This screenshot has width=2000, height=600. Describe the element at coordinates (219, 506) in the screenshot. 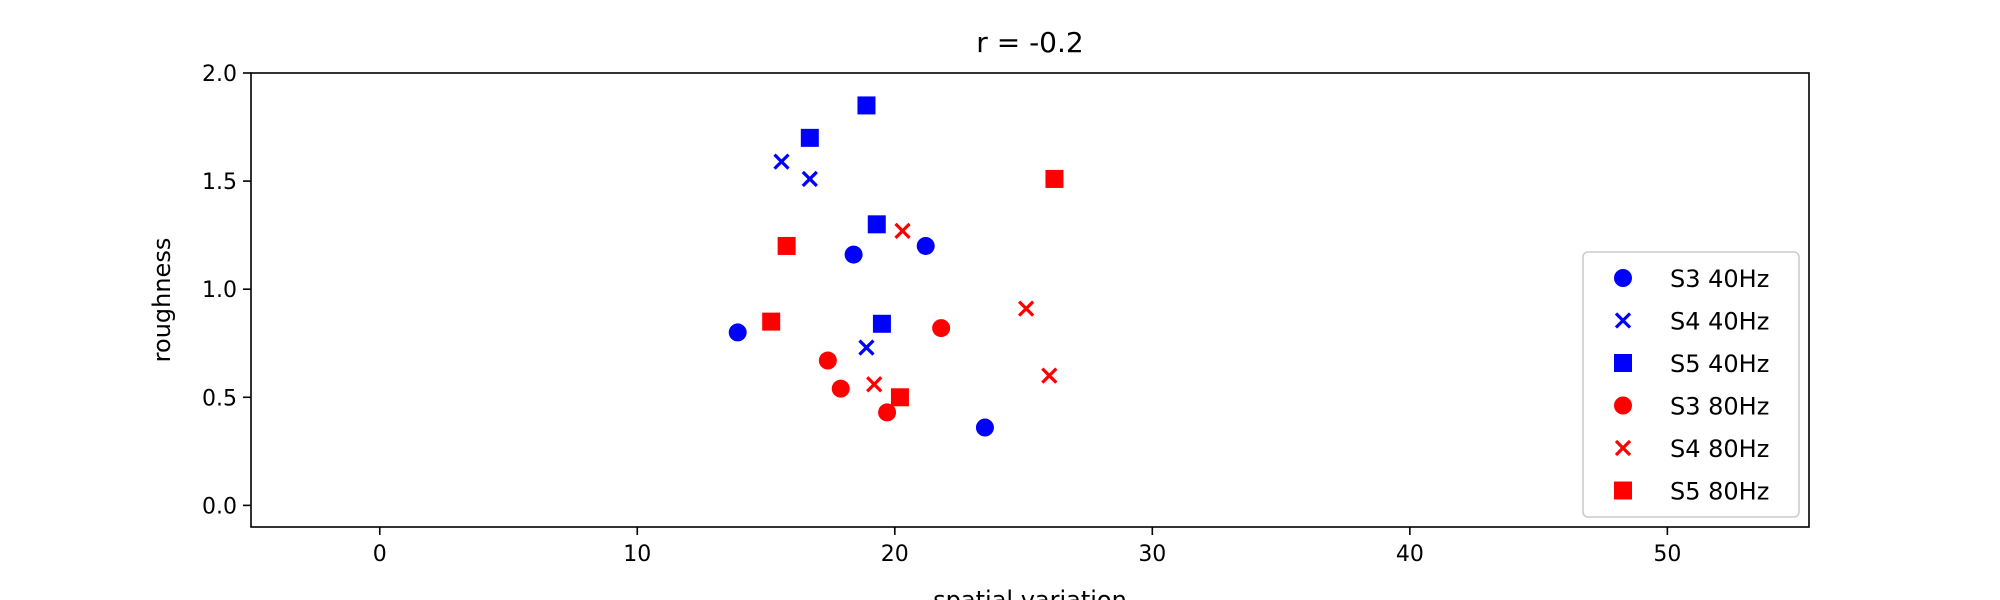

I see `y-tick-label: 0.0` at that location.